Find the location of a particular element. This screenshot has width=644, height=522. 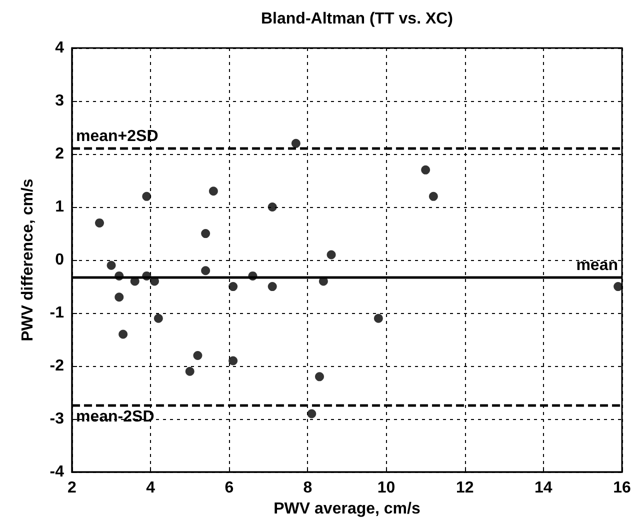

y-tick-label: 1 is located at coordinates (59, 207).